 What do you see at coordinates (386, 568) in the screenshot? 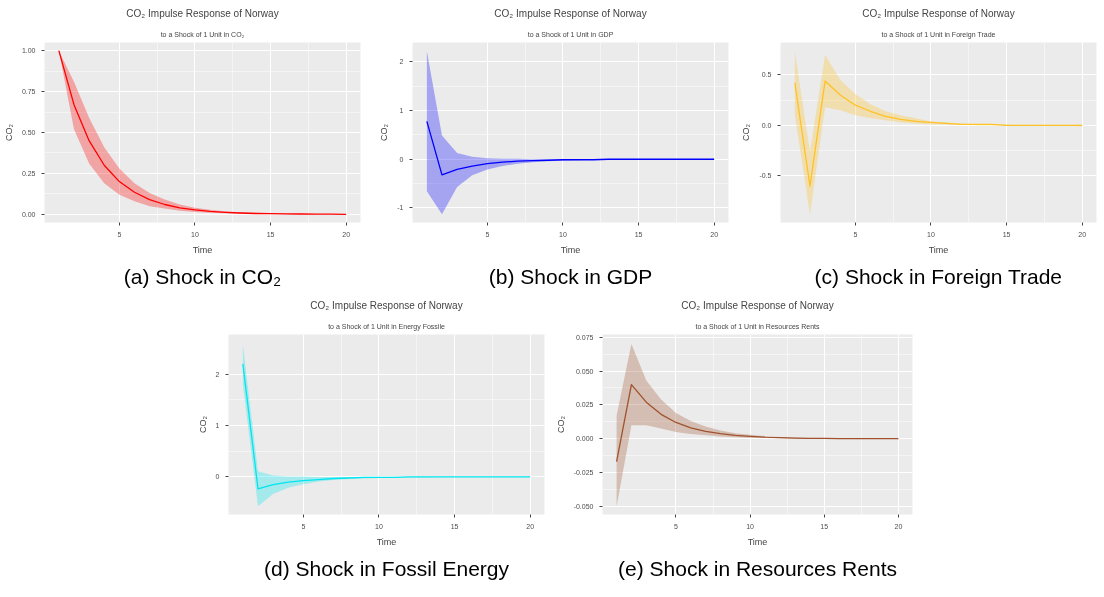
I see `text: (d) Shock in Fossil Energy` at bounding box center [386, 568].